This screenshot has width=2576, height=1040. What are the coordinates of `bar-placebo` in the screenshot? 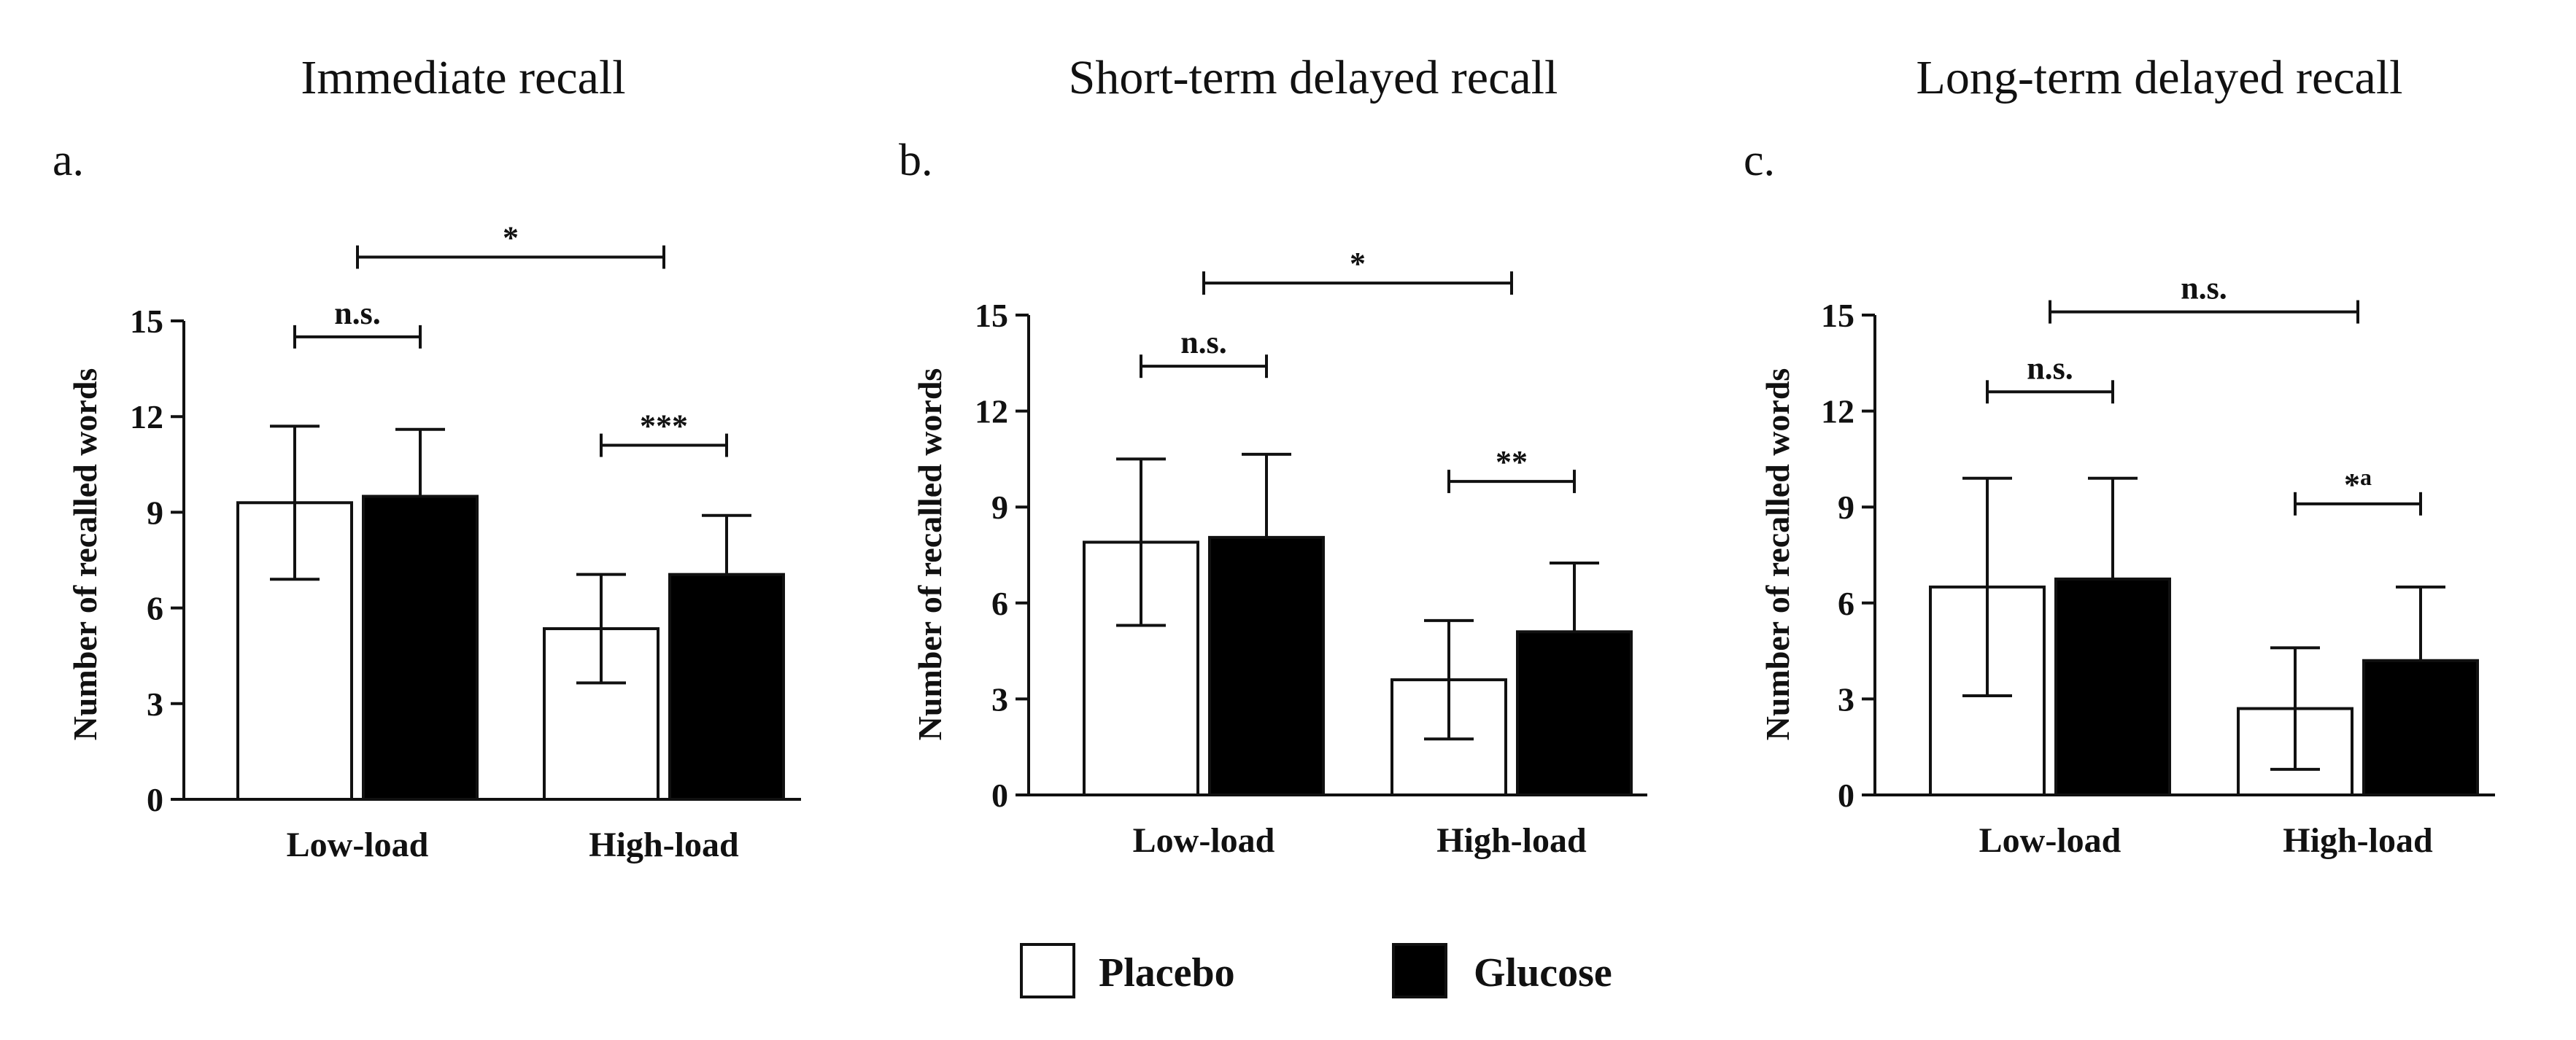 It's located at (601, 714).